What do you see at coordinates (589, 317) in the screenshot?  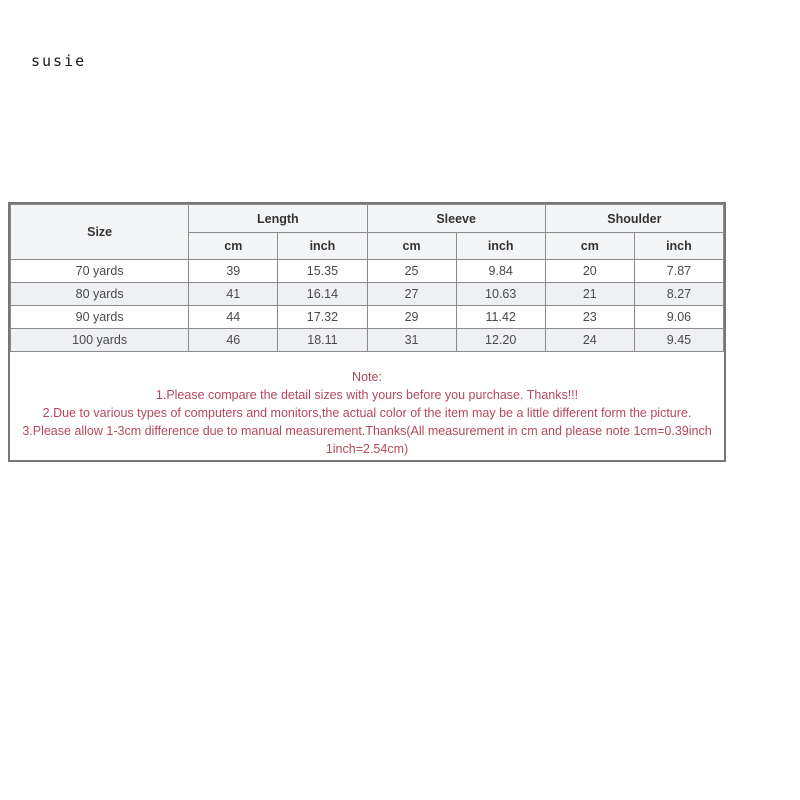 I see `value-cell: 23` at bounding box center [589, 317].